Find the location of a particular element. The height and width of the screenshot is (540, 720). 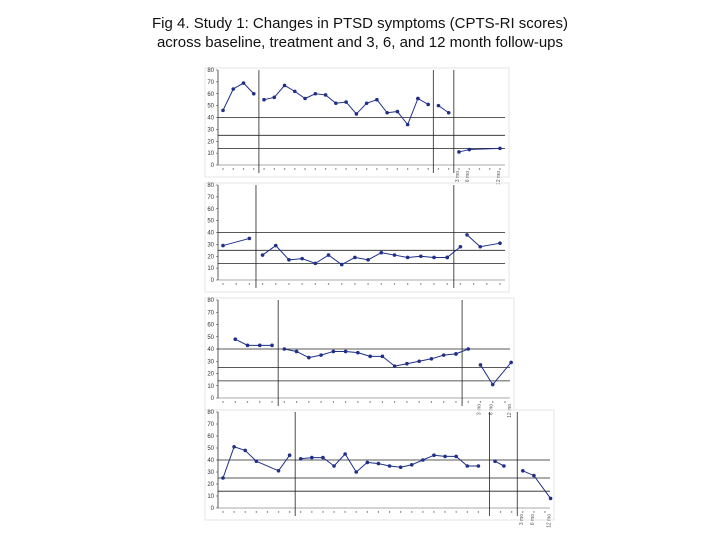

follow-up-label: 3 mo is located at coordinates (479, 409).